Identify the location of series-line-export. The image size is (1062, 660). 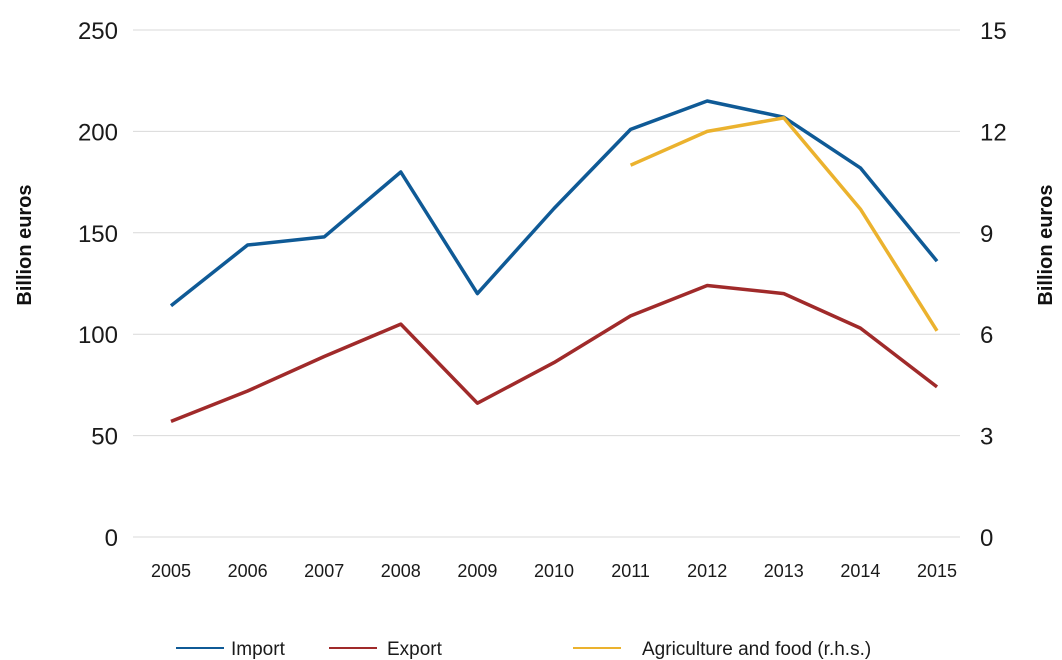
(554, 354).